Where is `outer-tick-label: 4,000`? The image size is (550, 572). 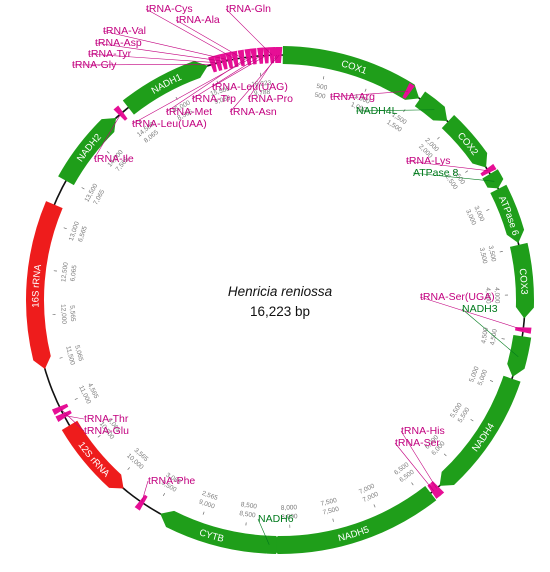 outer-tick-label: 4,000 is located at coordinates (496, 295).